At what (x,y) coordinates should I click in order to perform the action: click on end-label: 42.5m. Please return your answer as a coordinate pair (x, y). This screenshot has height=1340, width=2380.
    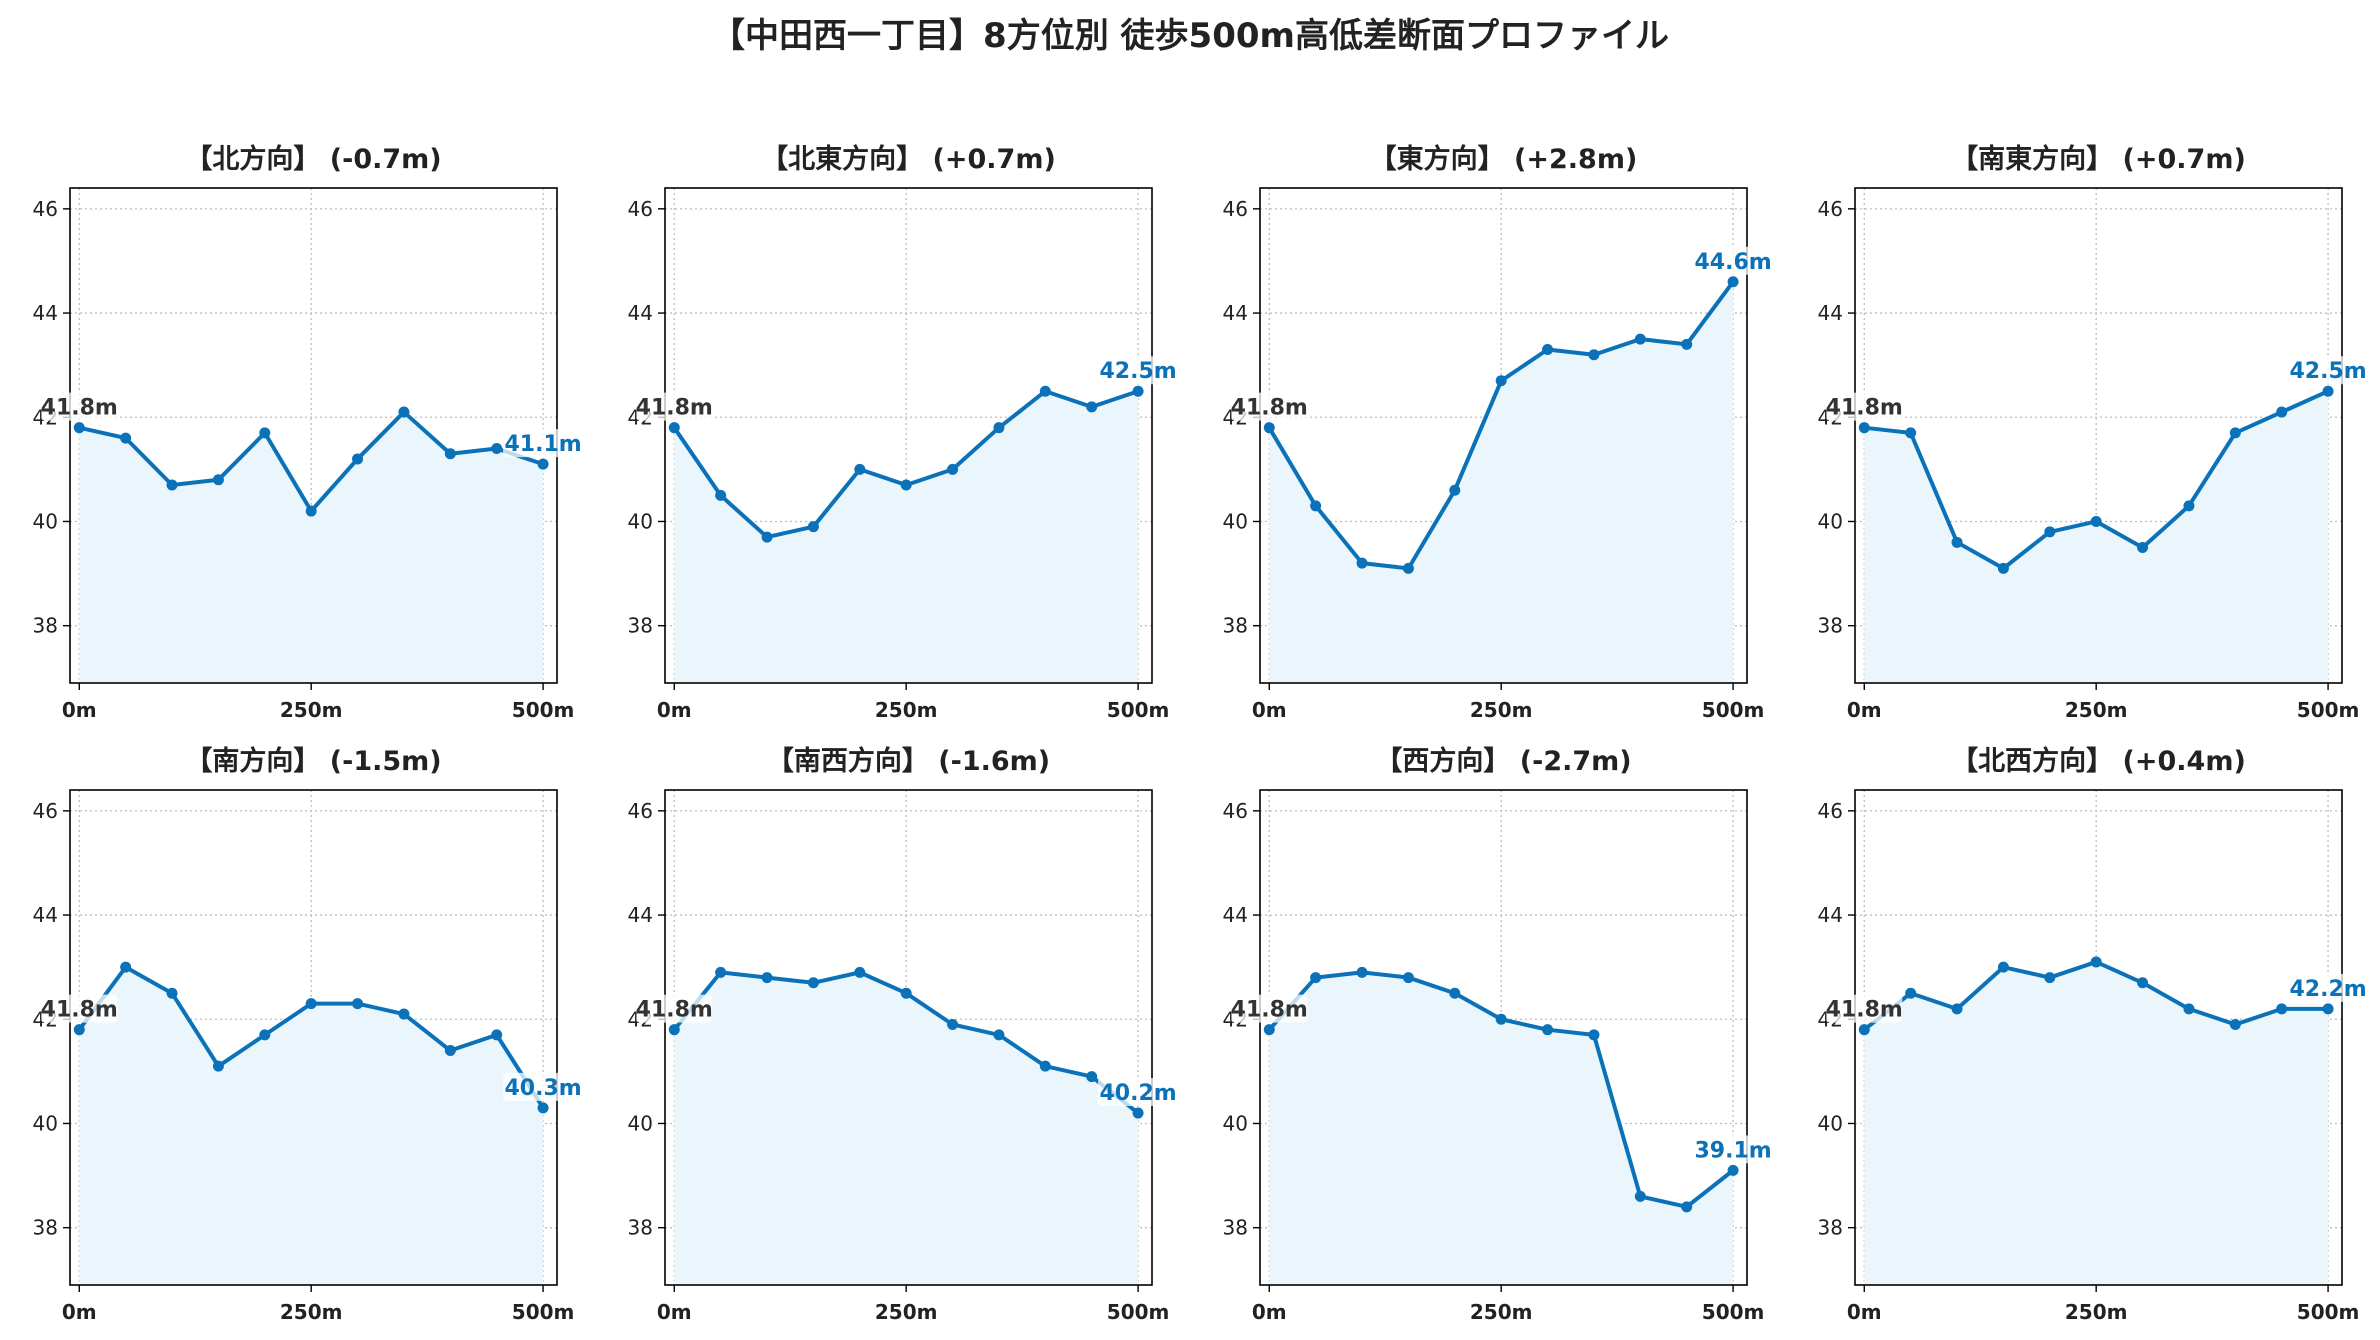
    Looking at the image, I should click on (1137, 371).